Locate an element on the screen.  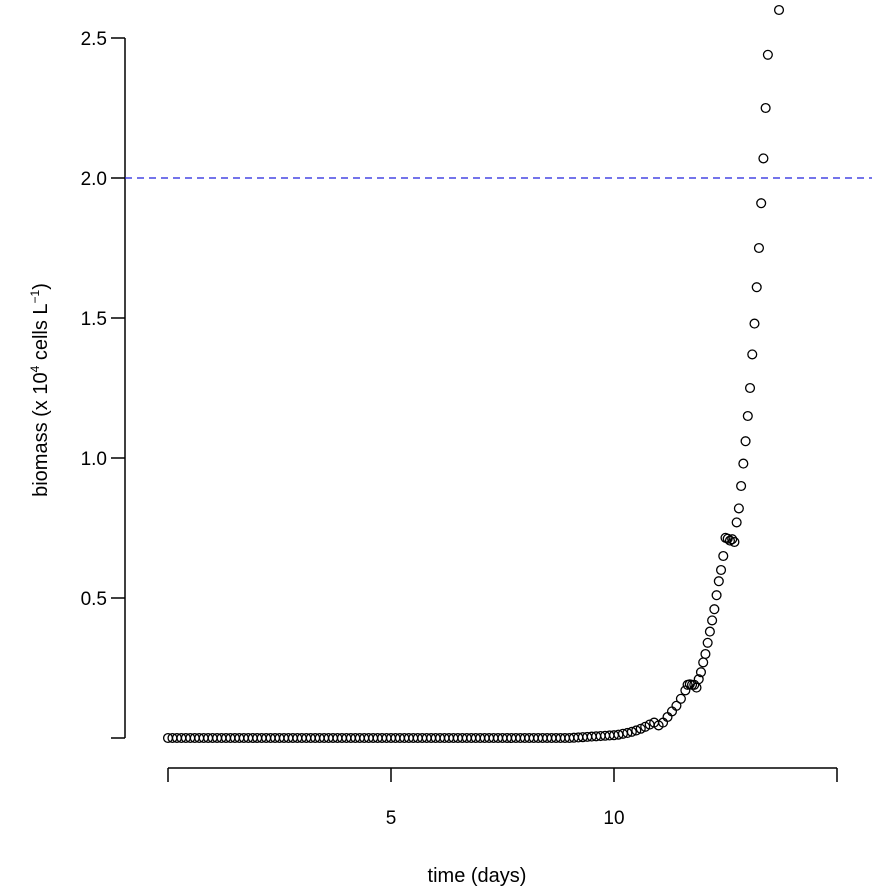
x-axis-title: time (days) is located at coordinates (477, 876).